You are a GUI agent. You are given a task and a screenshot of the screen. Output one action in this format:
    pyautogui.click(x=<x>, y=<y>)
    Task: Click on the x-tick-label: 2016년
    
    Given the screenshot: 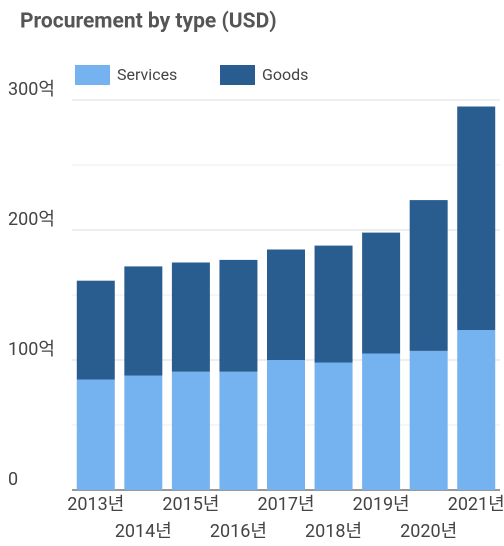 What is the action you would take?
    pyautogui.click(x=238, y=531)
    